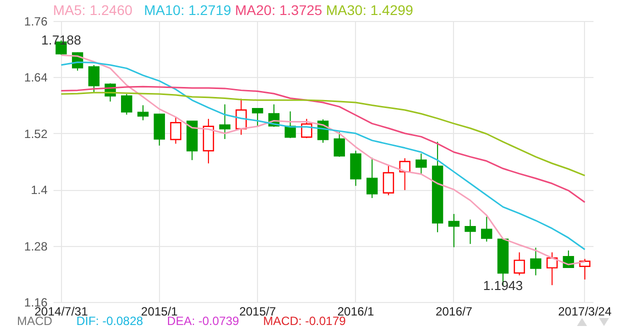 This screenshot has height=329, width=619. I want to click on y-tick-label: 1.64, so click(36, 77).